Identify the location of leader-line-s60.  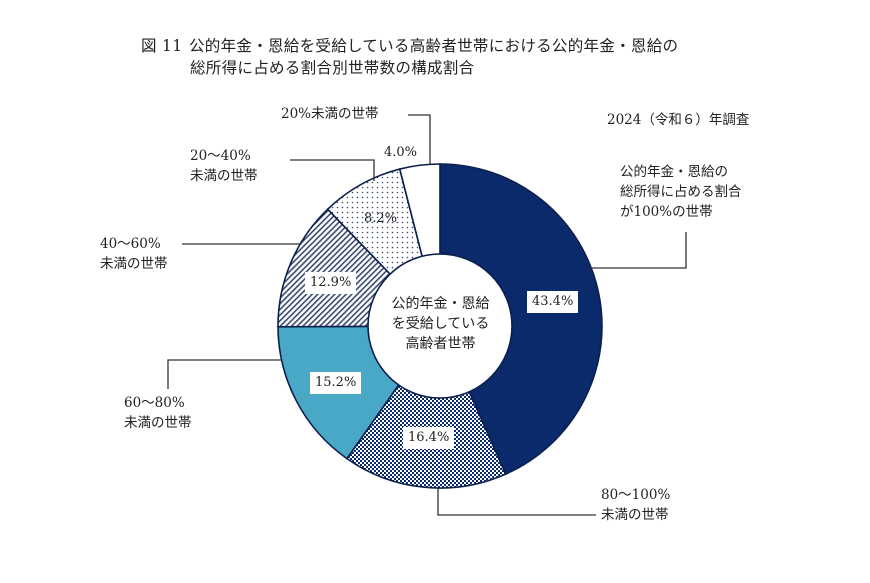
(224, 374).